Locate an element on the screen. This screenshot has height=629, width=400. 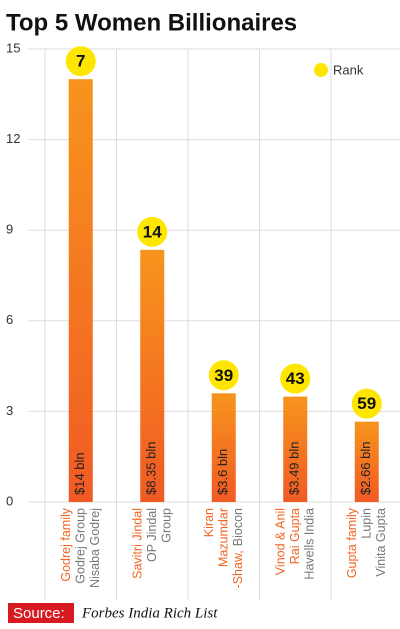
x-tick-label-part: Savitri Jindal is located at coordinates (138, 543).